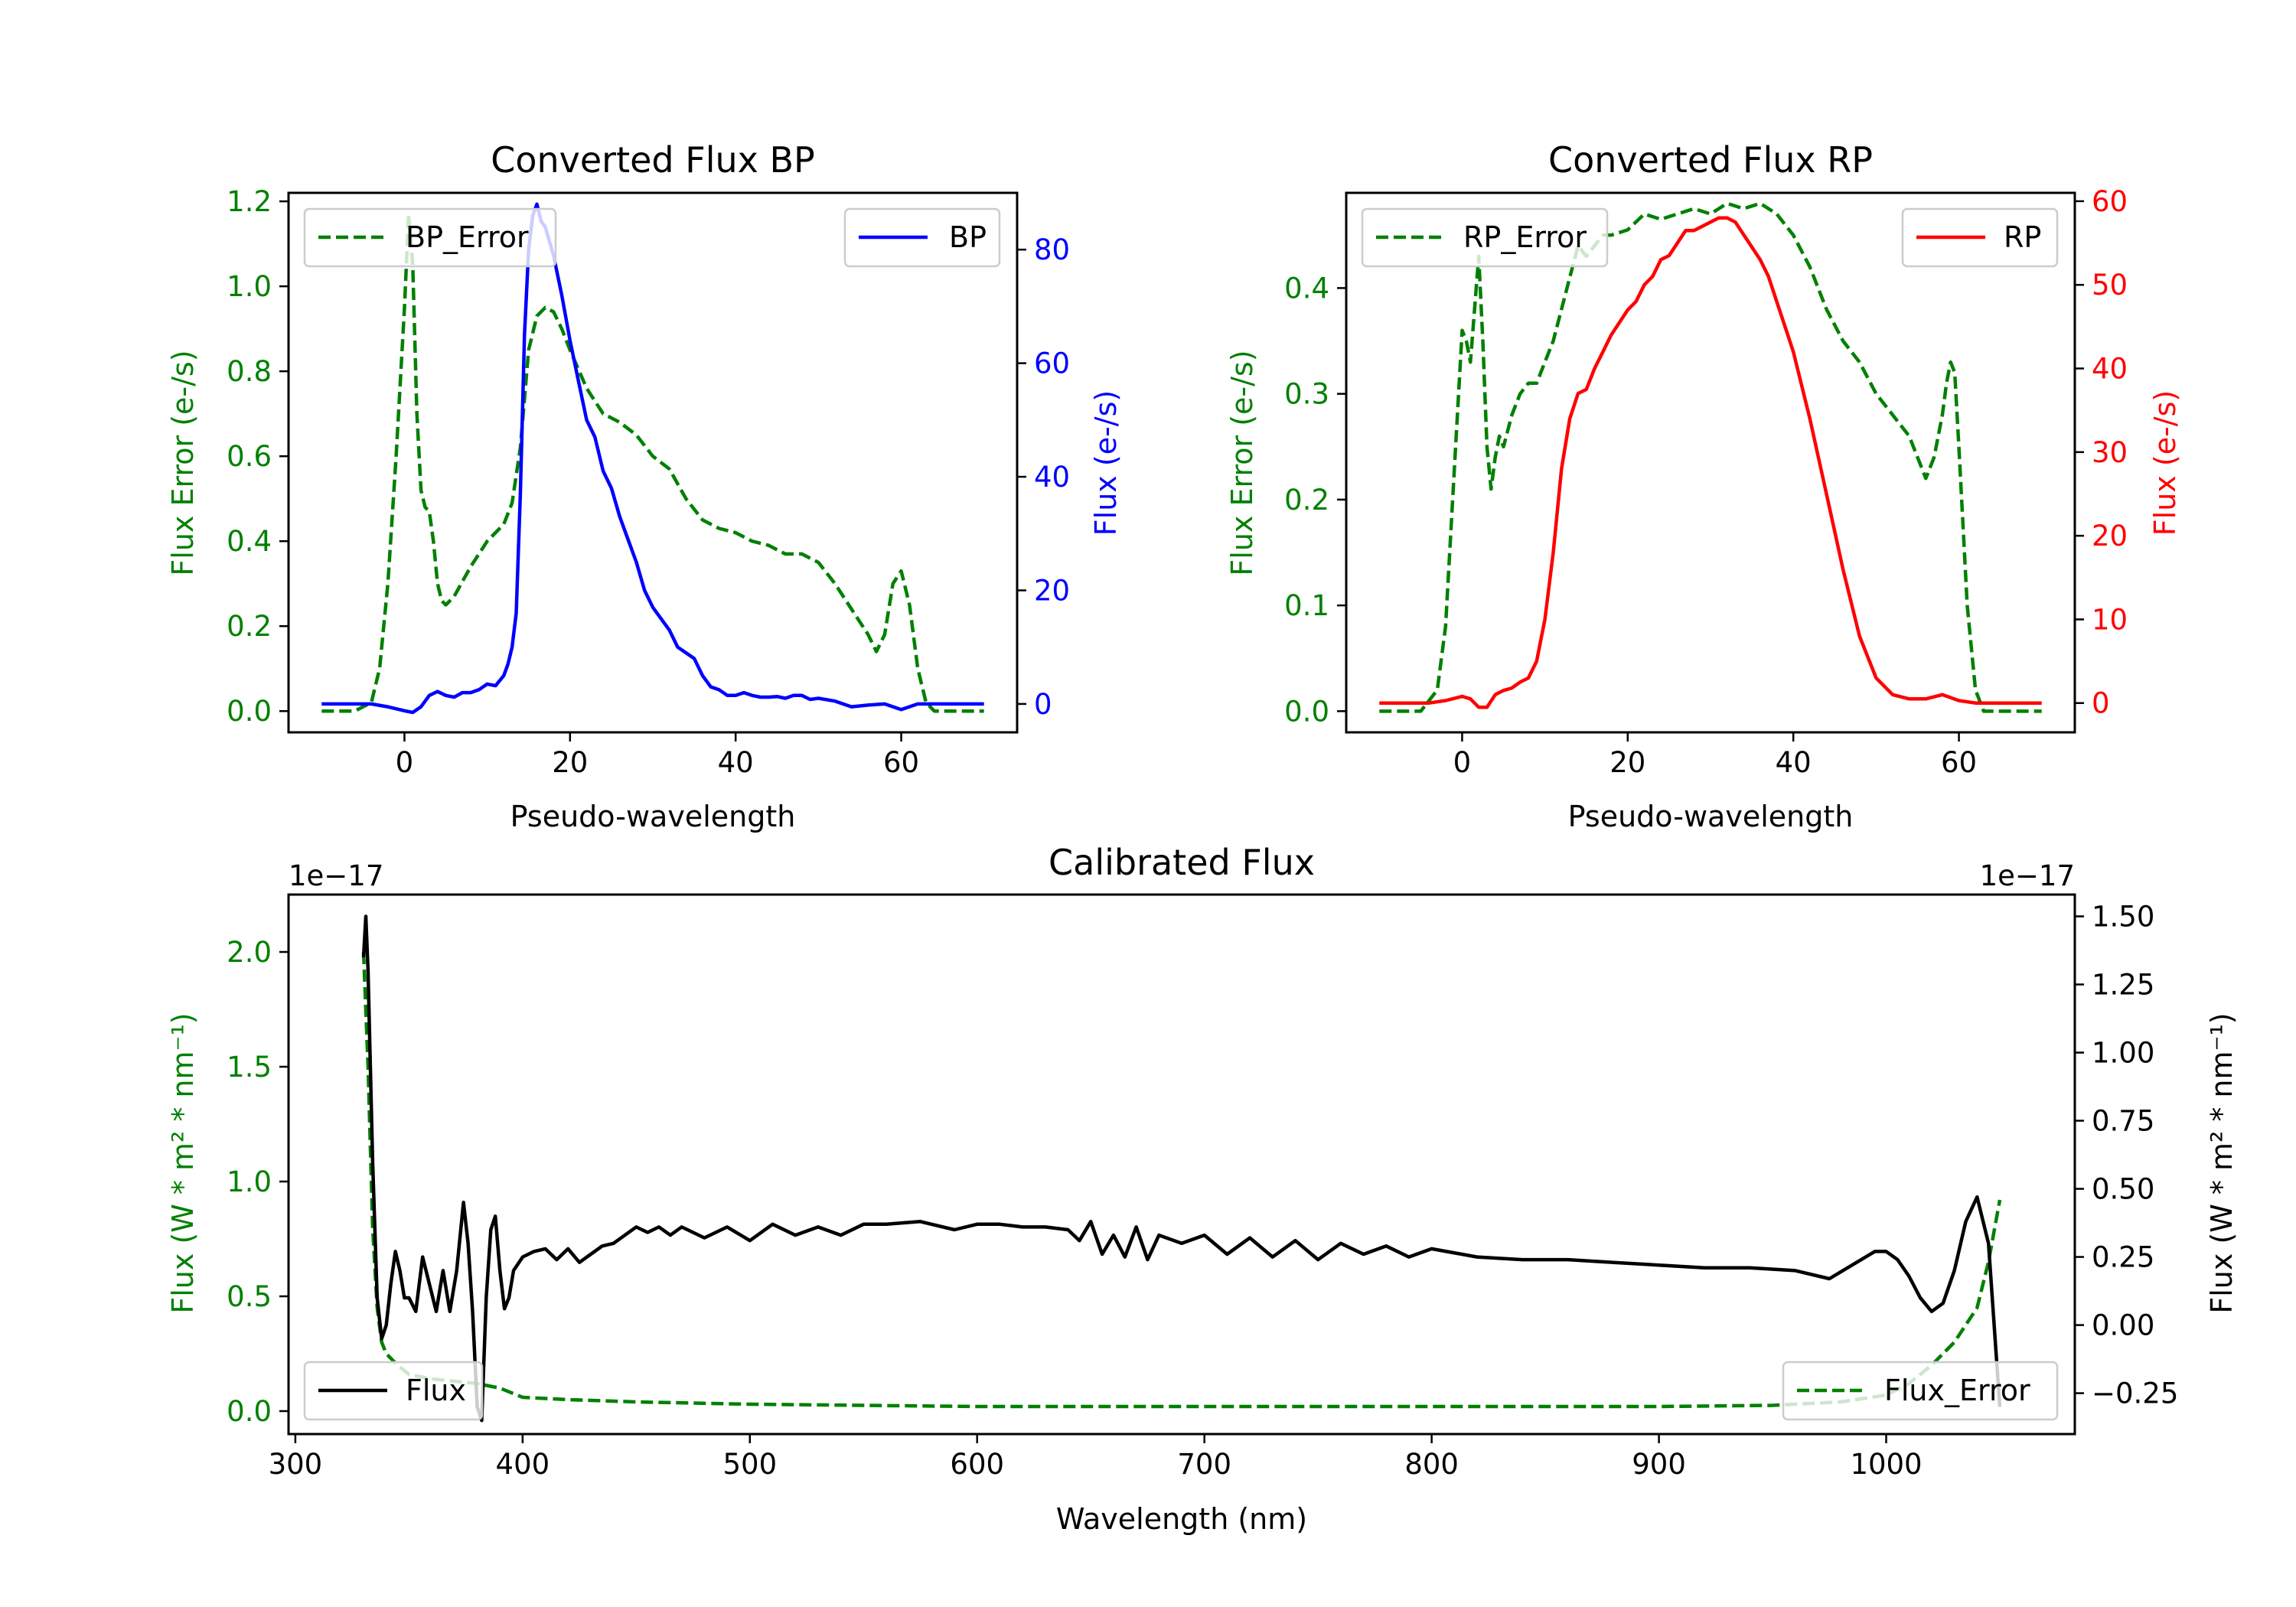 Image resolution: width=2296 pixels, height=1607 pixels. I want to click on panel-rp-xlabel: Pseudo-wavelength, so click(1711, 817).